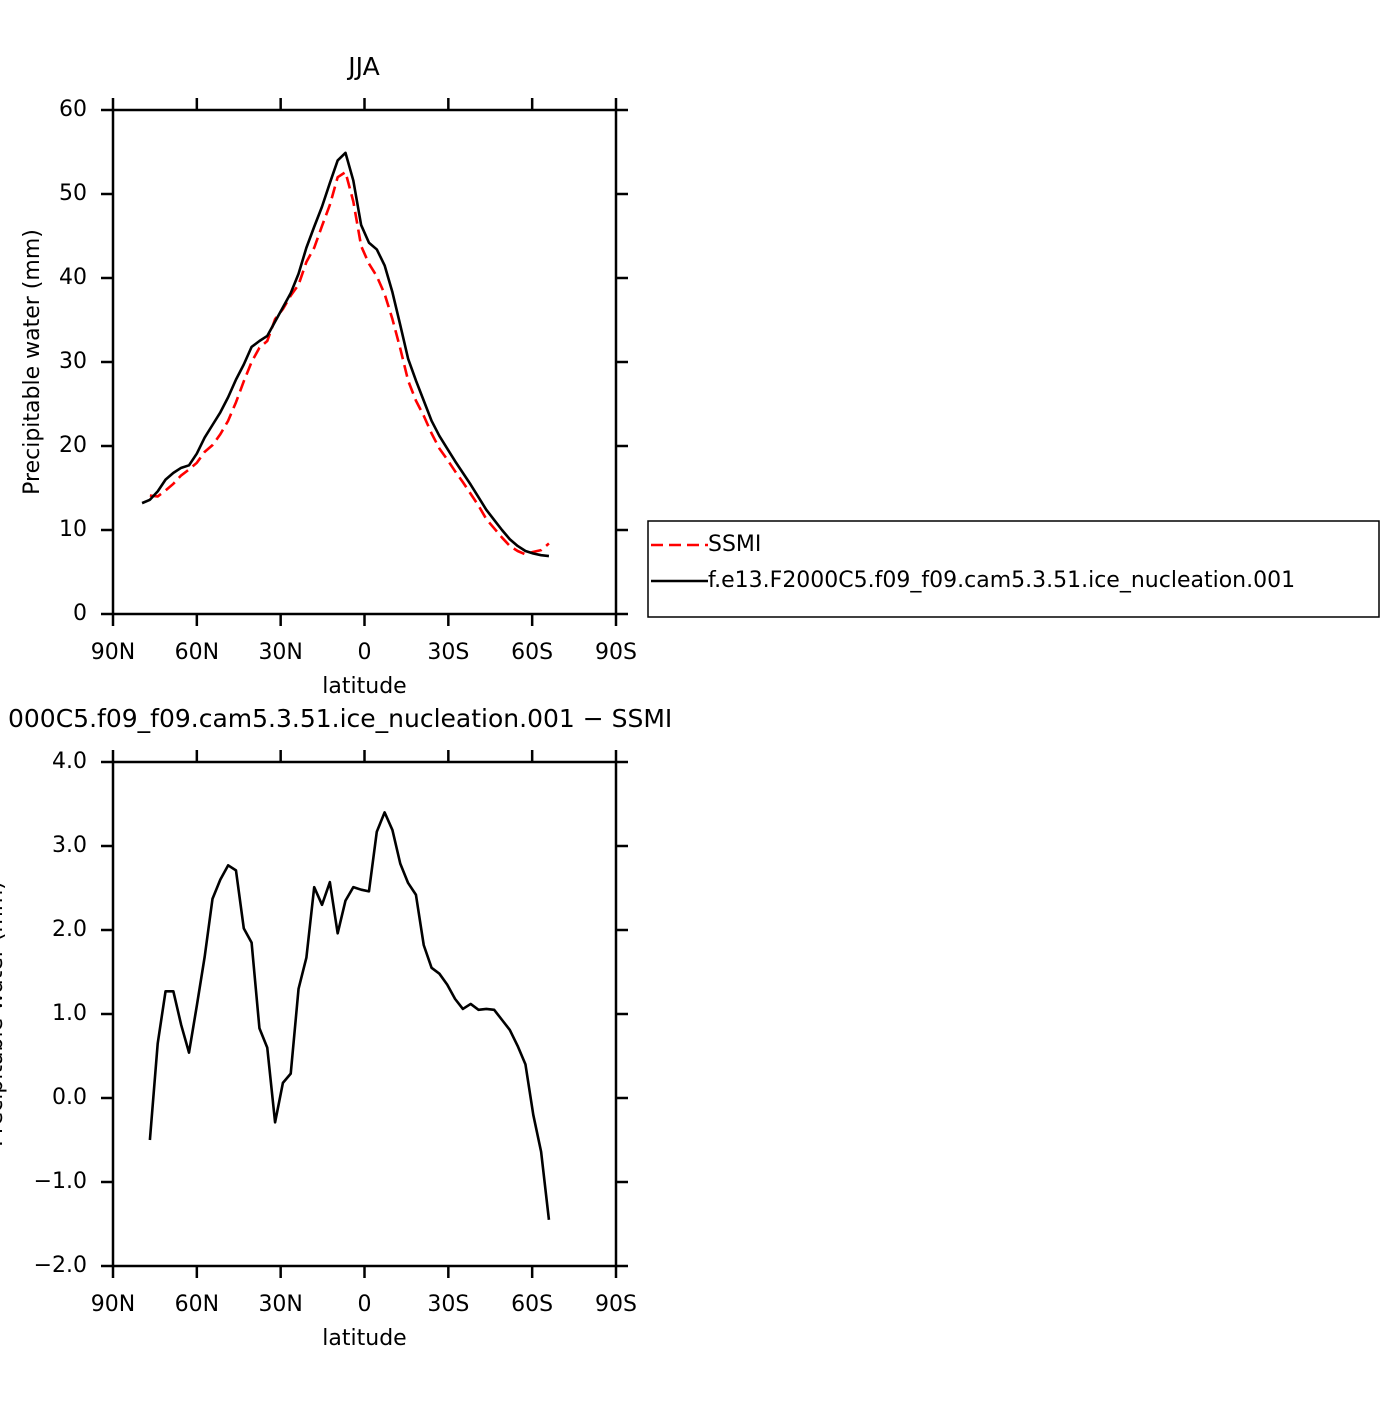  Describe the element at coordinates (69, 1097) in the screenshot. I see `y-tick-label: 0.0` at that location.